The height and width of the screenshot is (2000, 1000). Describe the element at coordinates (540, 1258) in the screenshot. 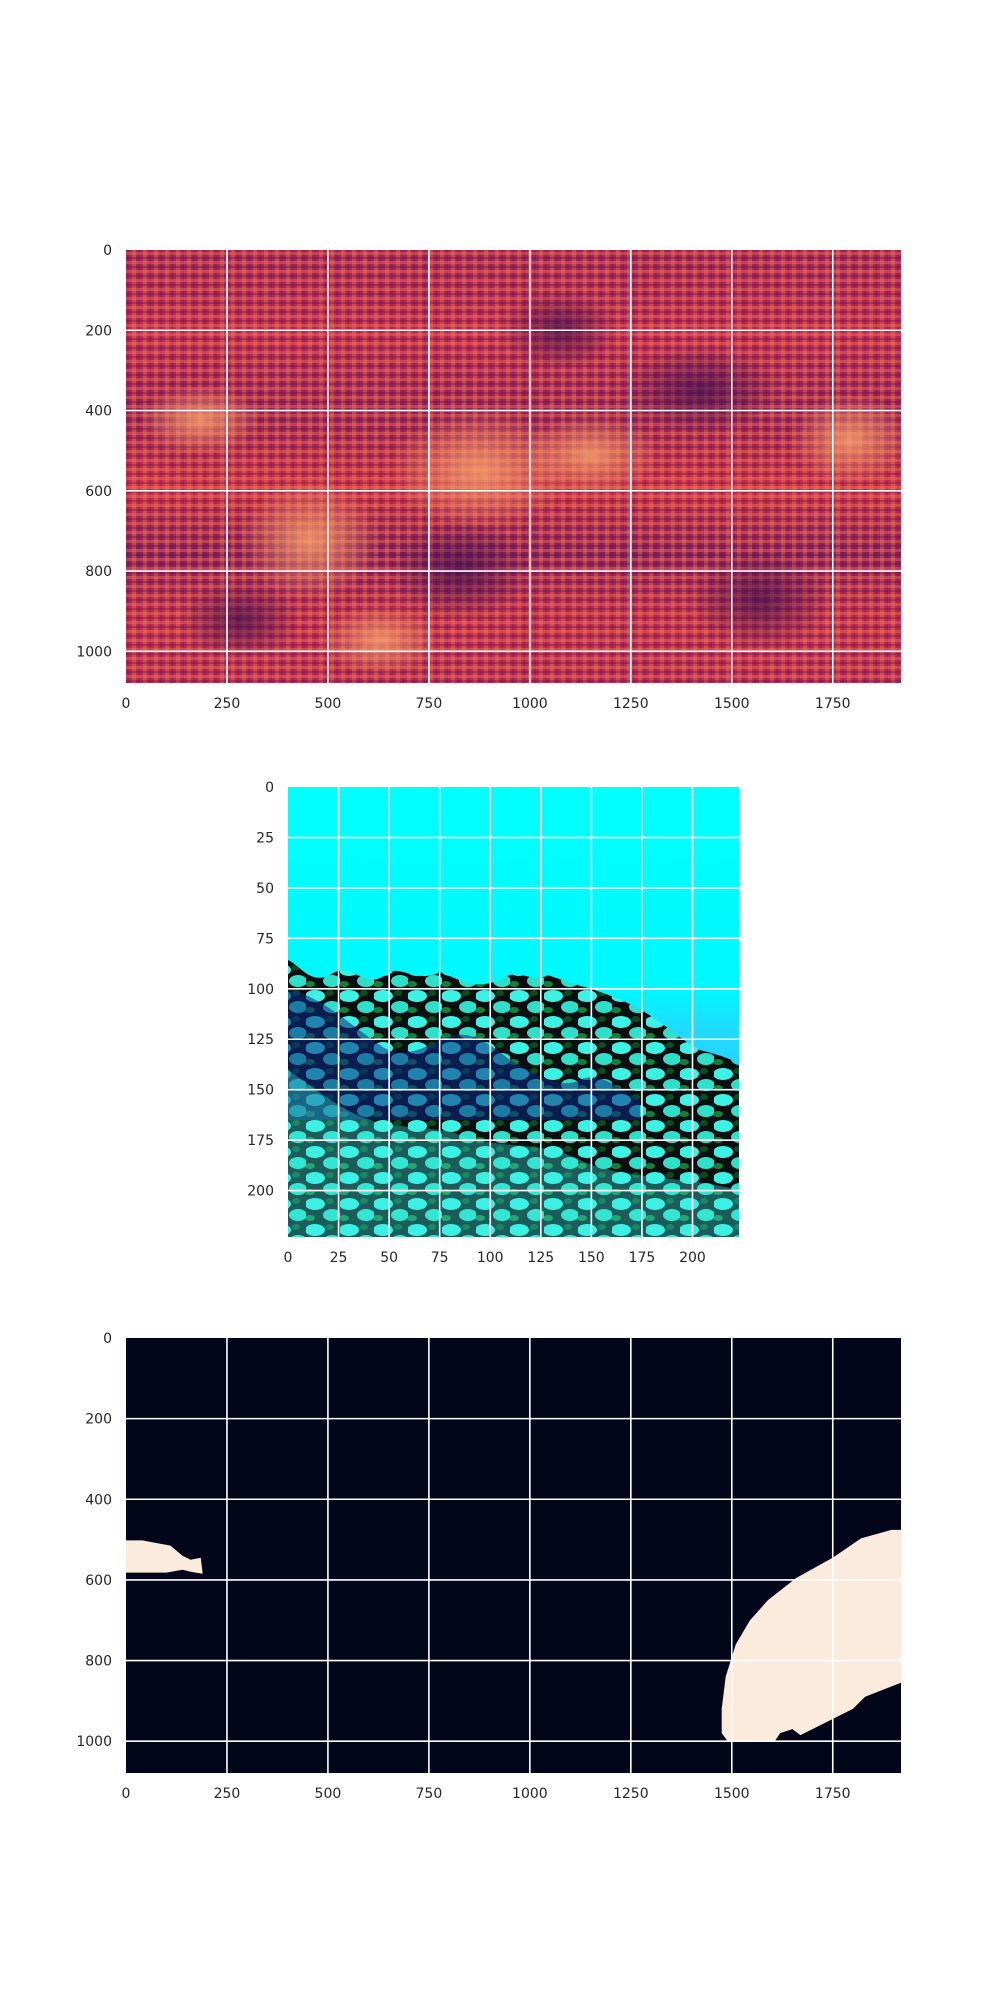

I see `x-tick-label: 125` at that location.